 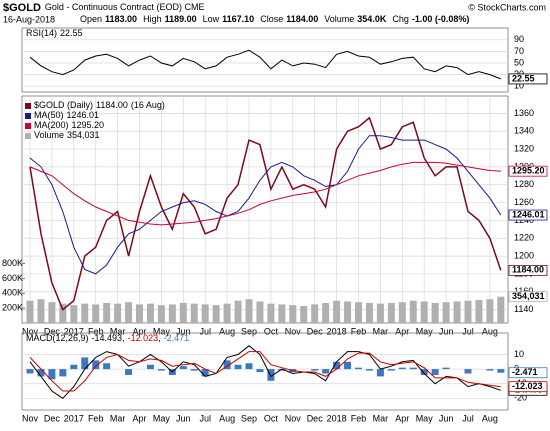 What do you see at coordinates (12, 293) in the screenshot?
I see `y2-tick-label: 400K` at bounding box center [12, 293].